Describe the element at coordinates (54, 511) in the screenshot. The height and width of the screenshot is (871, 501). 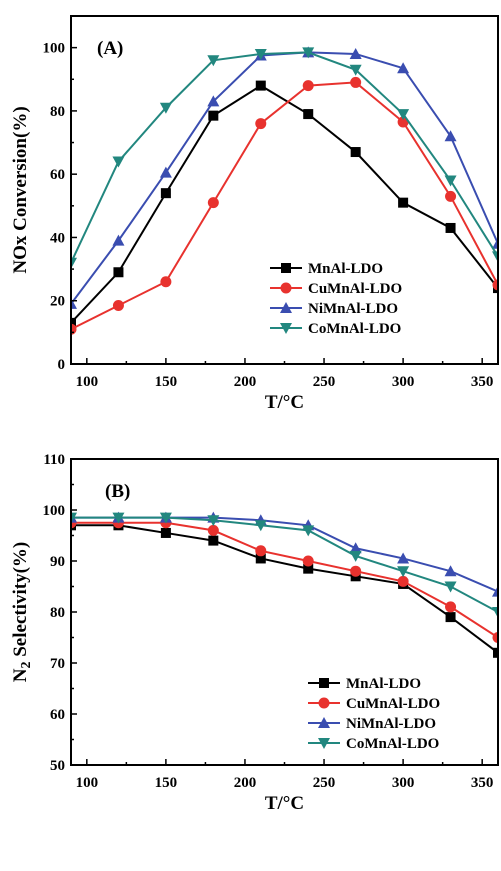
I see `y-tick-label: 100` at that location.